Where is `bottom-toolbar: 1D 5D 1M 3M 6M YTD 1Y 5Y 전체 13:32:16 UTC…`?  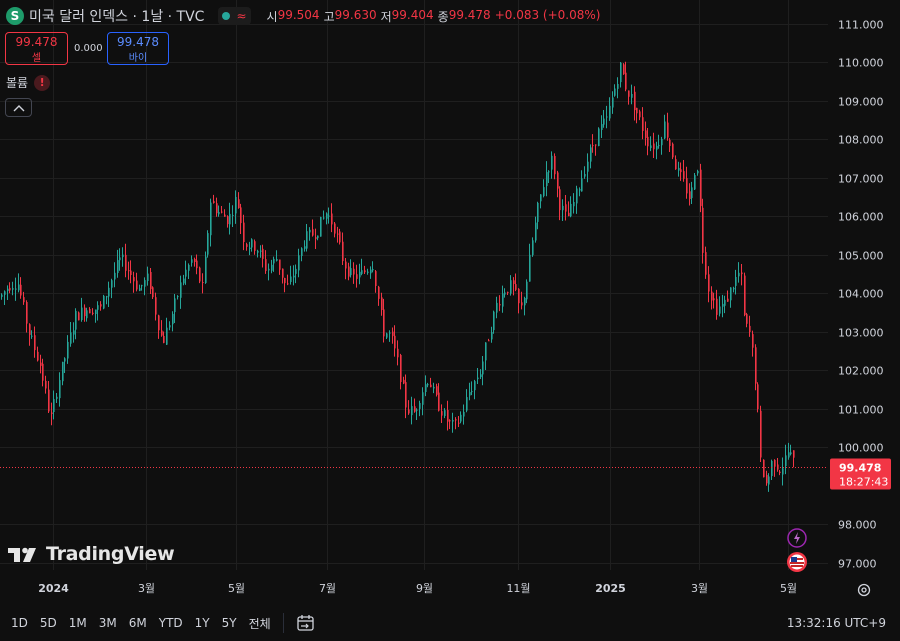 bottom-toolbar: 1D 5D 1M 3M 6M YTD 1Y 5Y 전체 13:32:16 UTC… is located at coordinates (450, 623).